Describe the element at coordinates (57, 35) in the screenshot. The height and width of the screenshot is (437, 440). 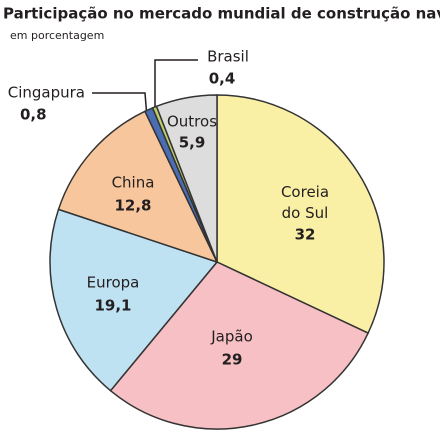
I see `chart-subtitle: em porcentagem` at that location.